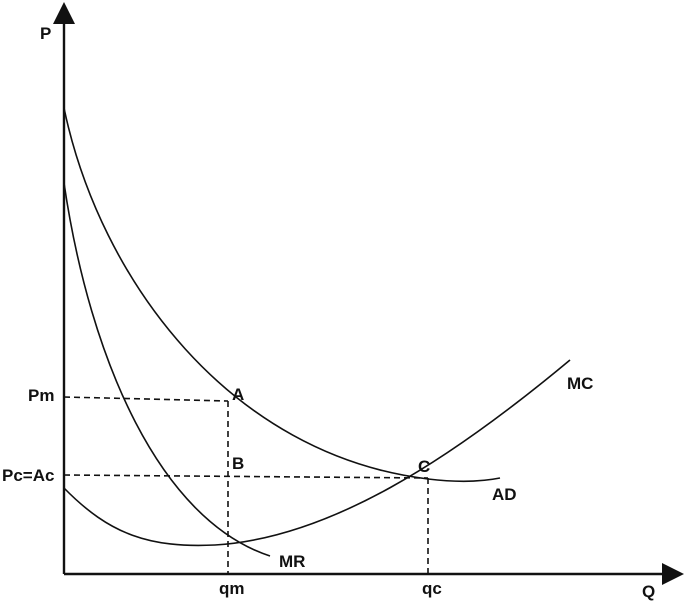 The width and height of the screenshot is (685, 602). What do you see at coordinates (45, 33) in the screenshot?
I see `y-axis-label: P` at bounding box center [45, 33].